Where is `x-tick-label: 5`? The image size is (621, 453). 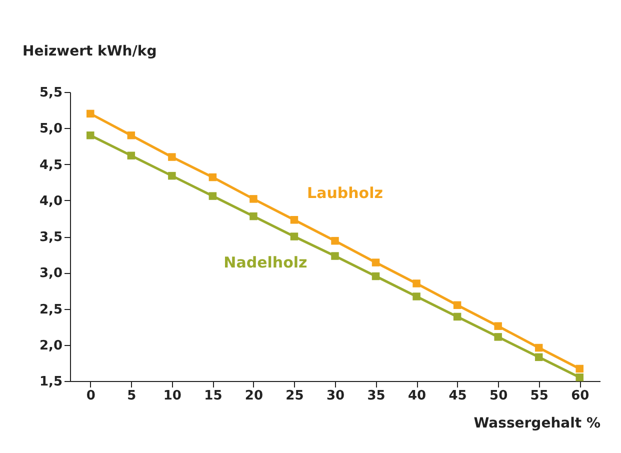 x-tick-label: 5 is located at coordinates (131, 396).